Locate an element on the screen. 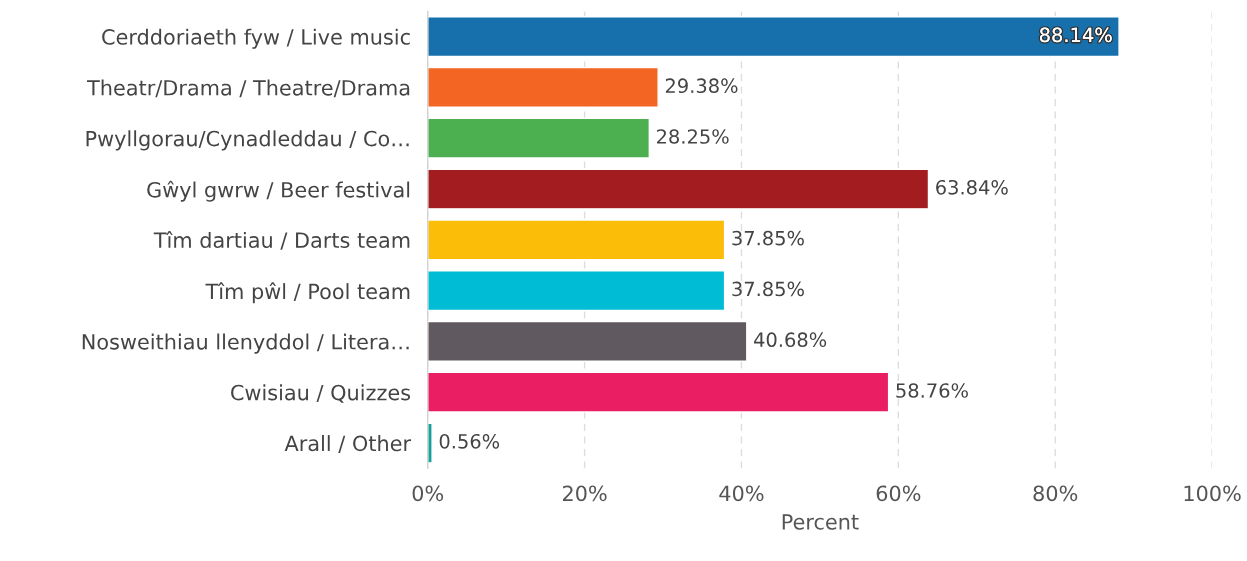  data-label: 0.56% is located at coordinates (469, 441).